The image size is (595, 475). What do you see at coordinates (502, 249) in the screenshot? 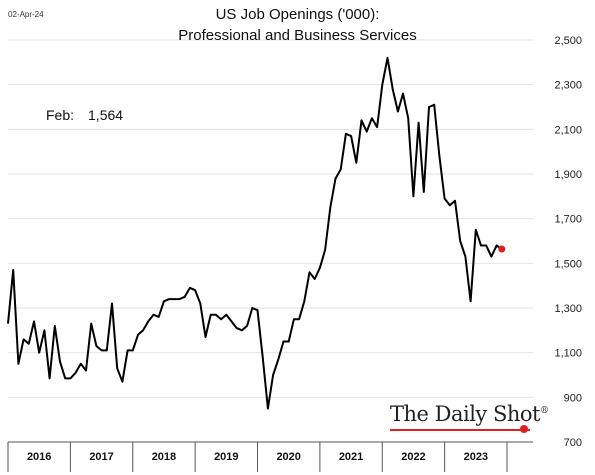
I see `latest-point-marker` at bounding box center [502, 249].